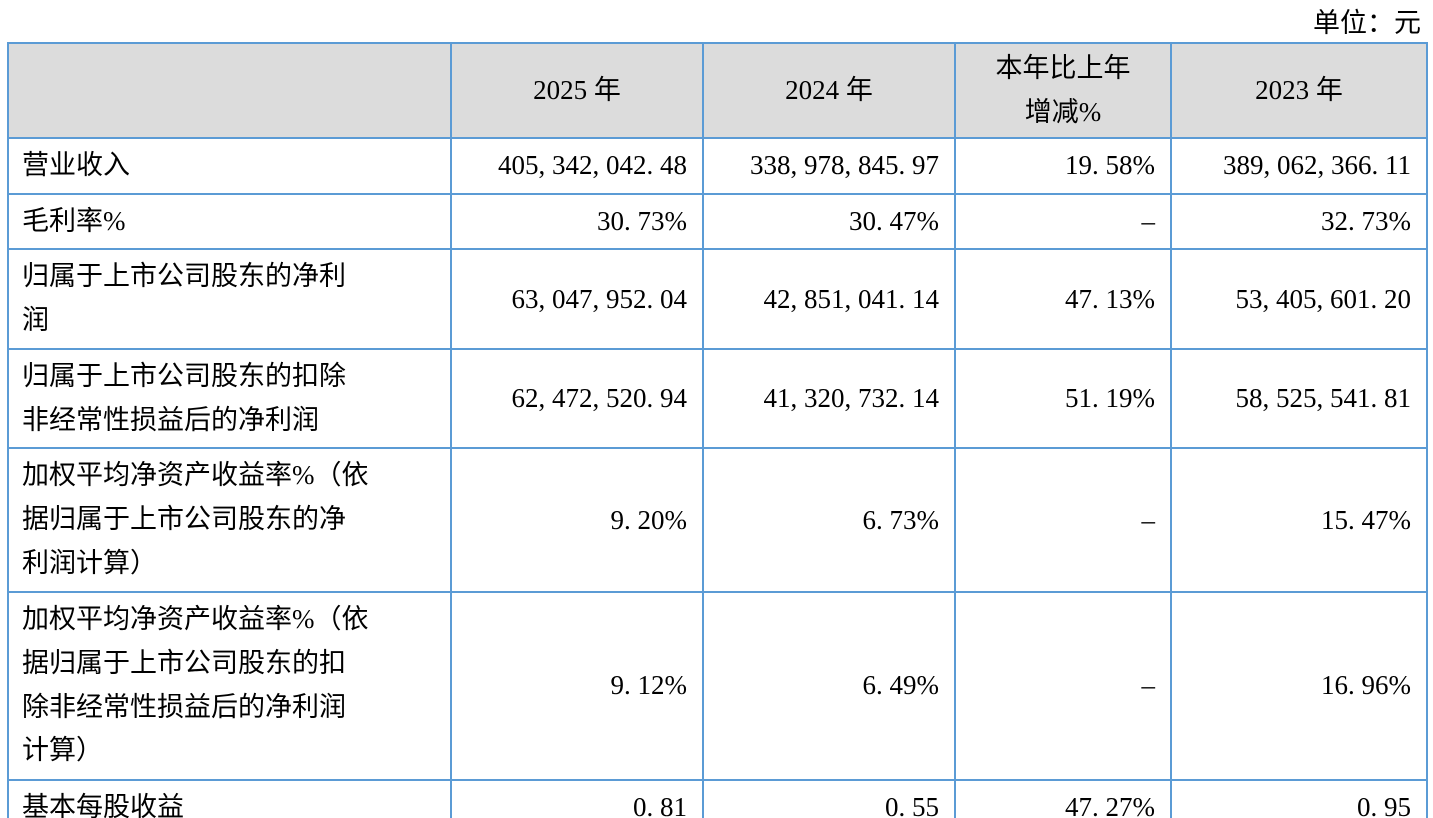 This screenshot has height=818, width=1433. I want to click on value-2024: 6. 73%, so click(829, 520).